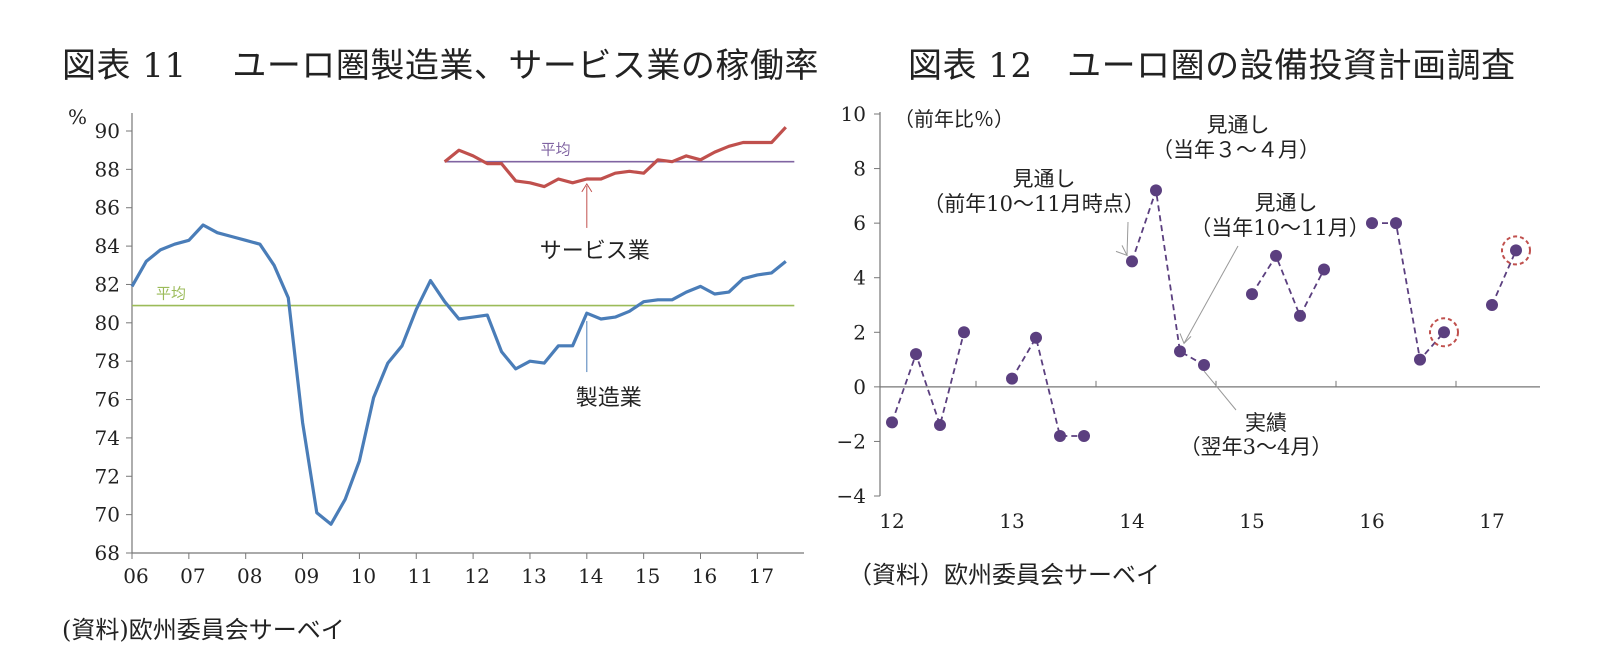  What do you see at coordinates (859, 169) in the screenshot?
I see `y-tick-label: 8` at bounding box center [859, 169].